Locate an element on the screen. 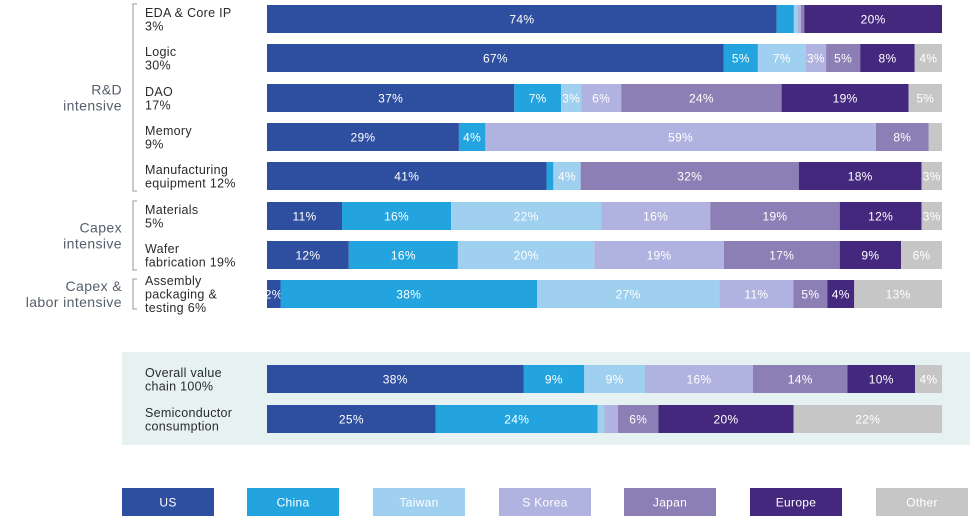 The image size is (975, 523). category-label-wafer: Wafer fabrication 19% is located at coordinates (190, 256).